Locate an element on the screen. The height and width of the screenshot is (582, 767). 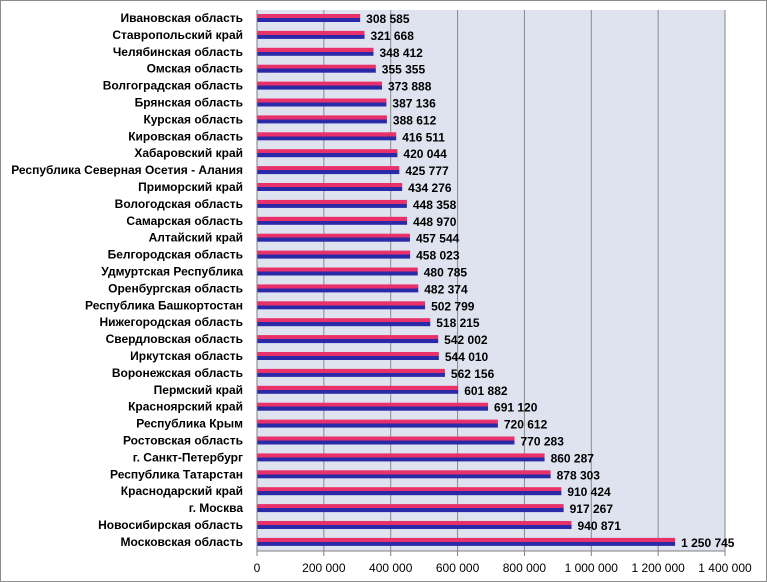
value-label: 860 287 is located at coordinates (573, 458).